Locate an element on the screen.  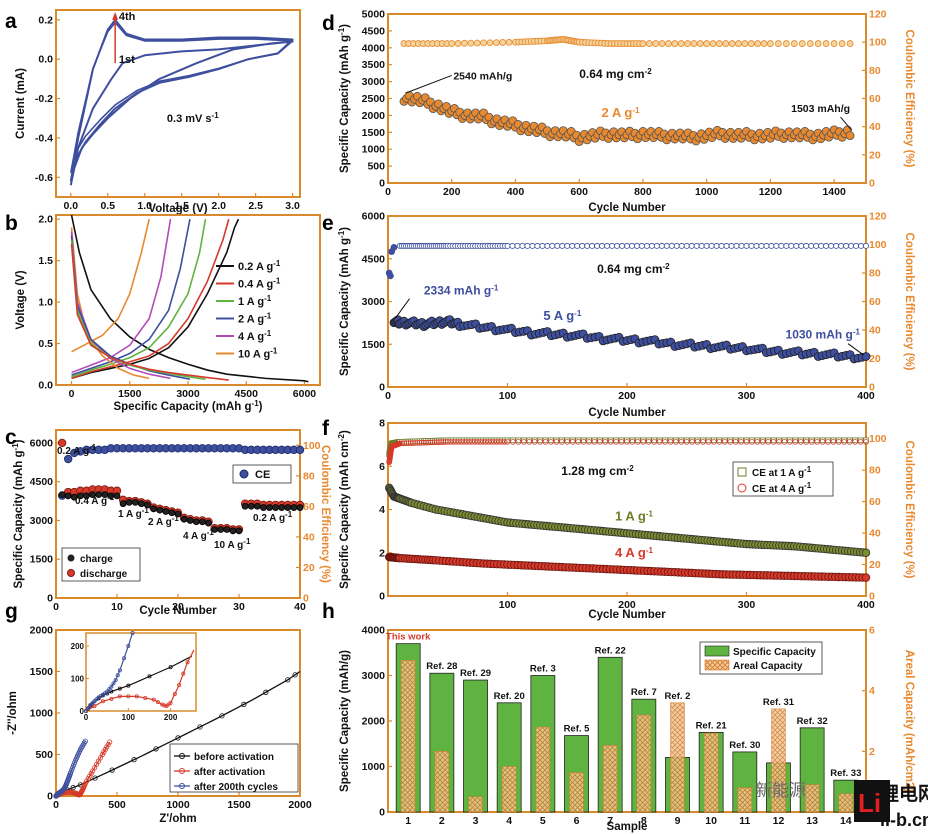
panel-b-xtick-label: 1500 is located at coordinates (130, 394).